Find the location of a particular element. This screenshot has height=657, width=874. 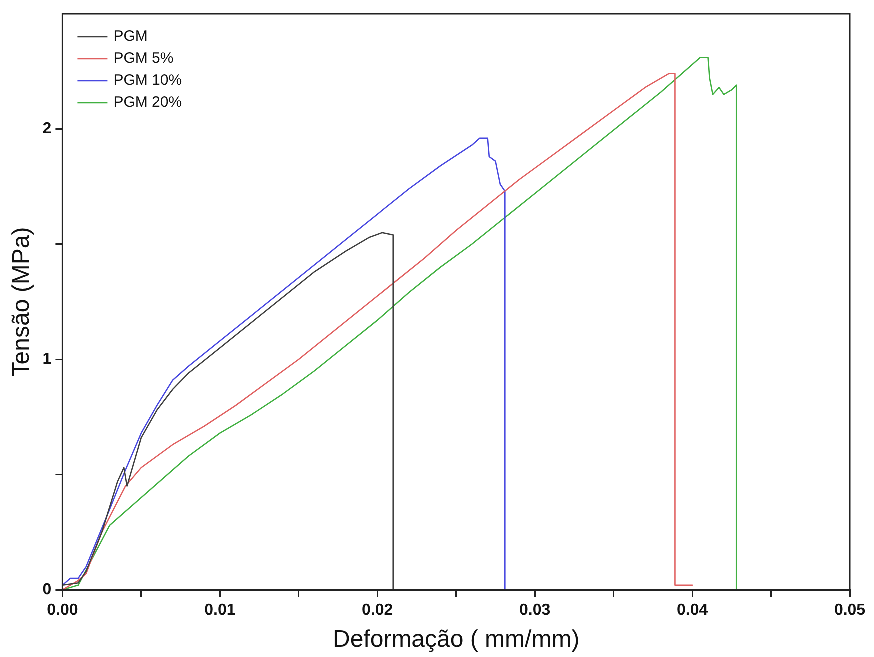

y-tick-label: 0 is located at coordinates (47, 589).